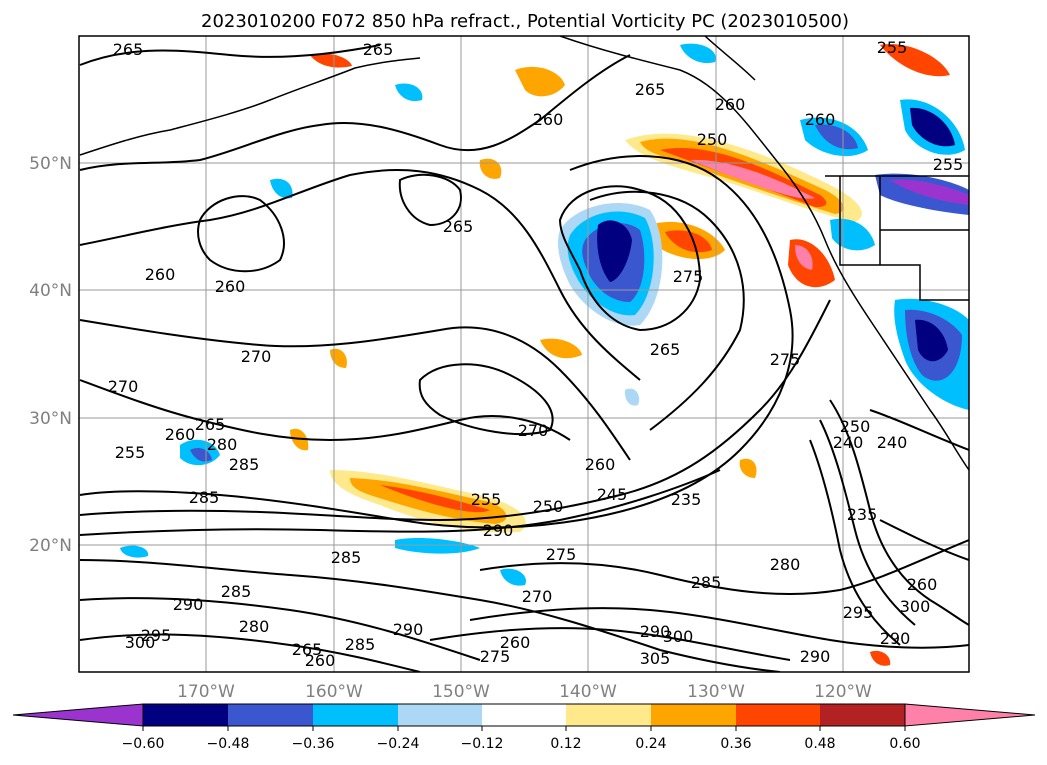 Image resolution: width=1047 pixels, height=765 pixels. I want to click on contour-label: 235, so click(686, 499).